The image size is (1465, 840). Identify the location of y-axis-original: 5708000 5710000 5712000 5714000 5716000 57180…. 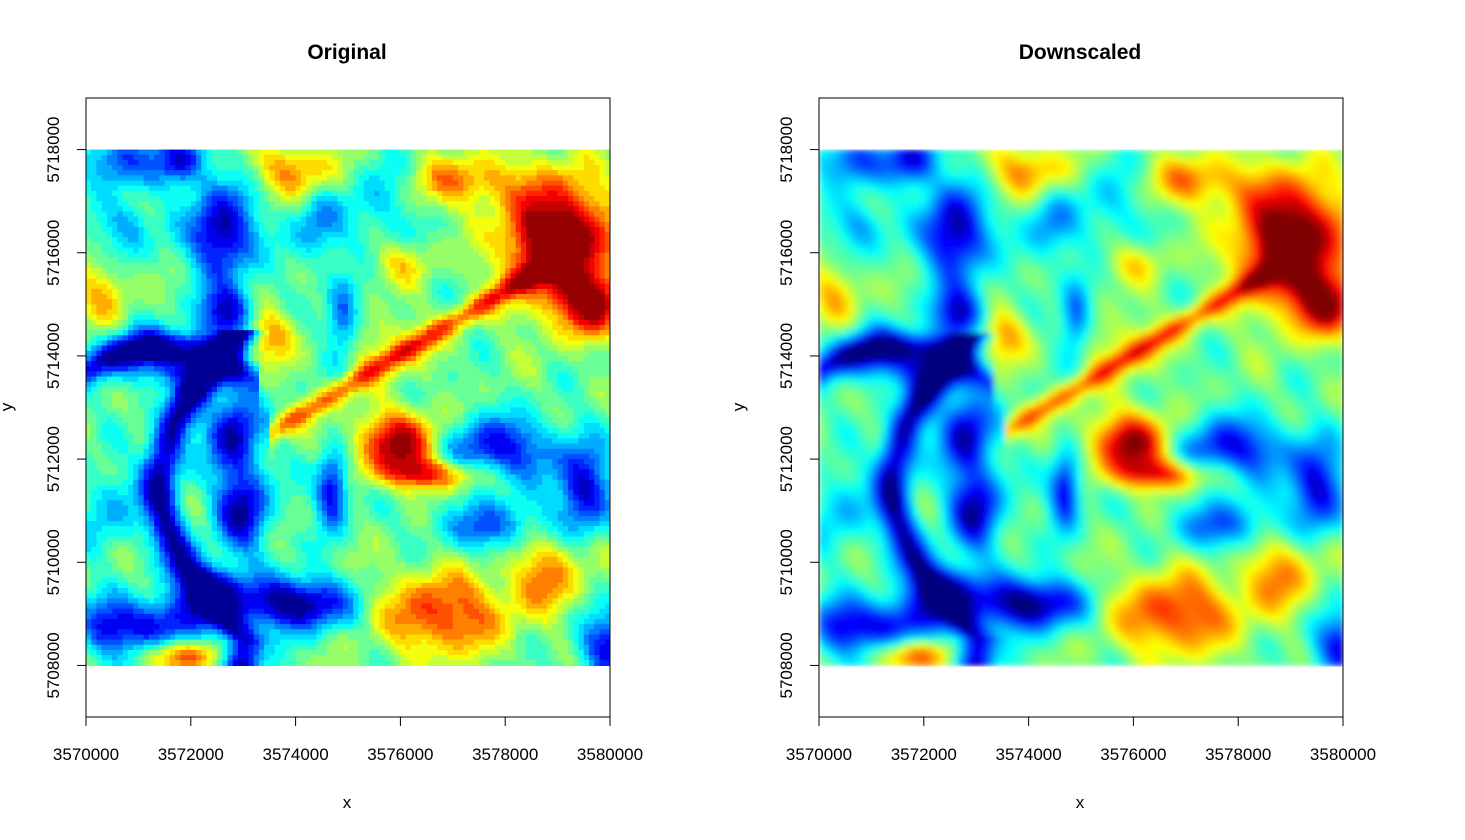
(65, 407).